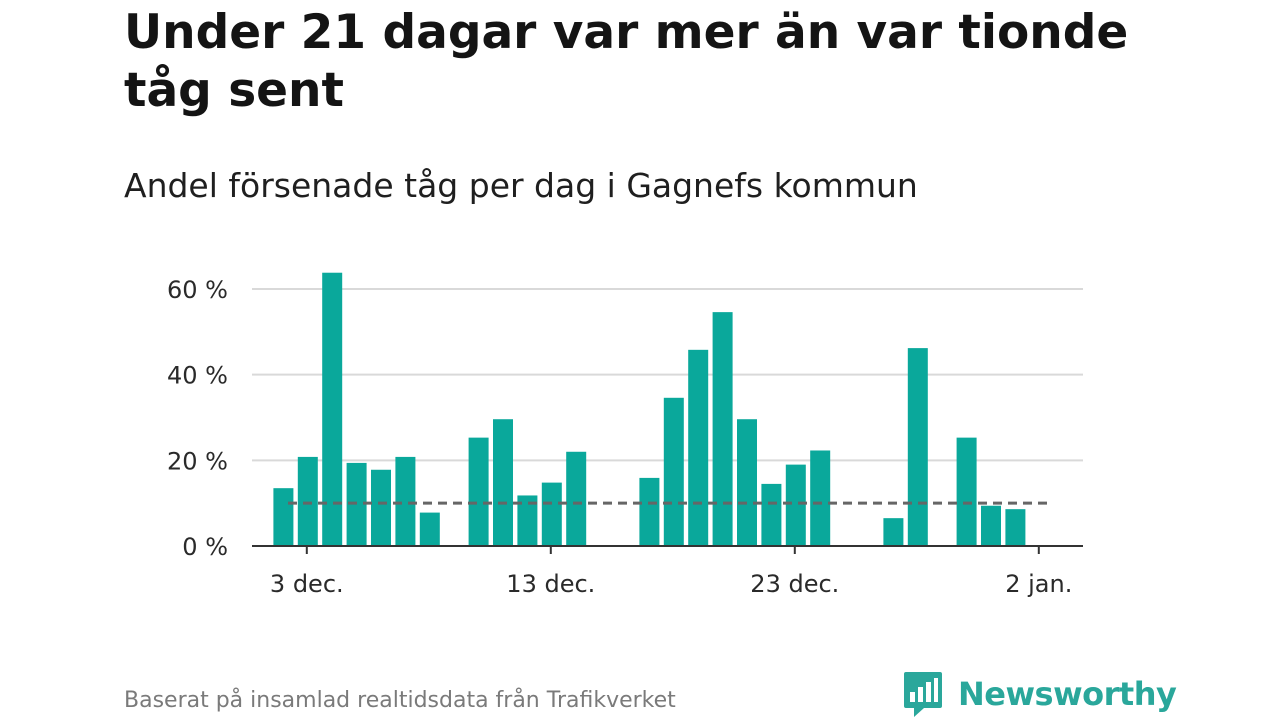  Describe the element at coordinates (197, 290) in the screenshot. I see `y-tick-label: 60 %` at that location.